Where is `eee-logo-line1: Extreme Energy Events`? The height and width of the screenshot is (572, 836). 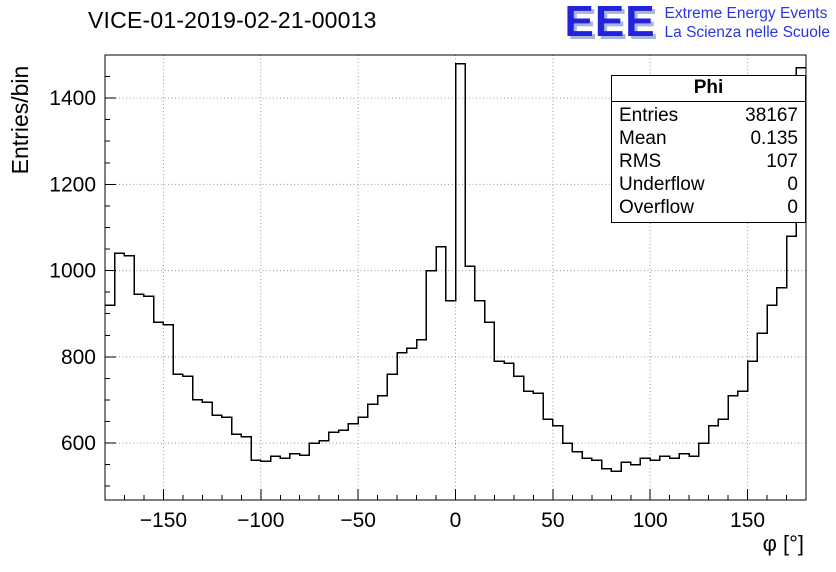 eee-logo-line1: Extreme Energy Events is located at coordinates (746, 13).